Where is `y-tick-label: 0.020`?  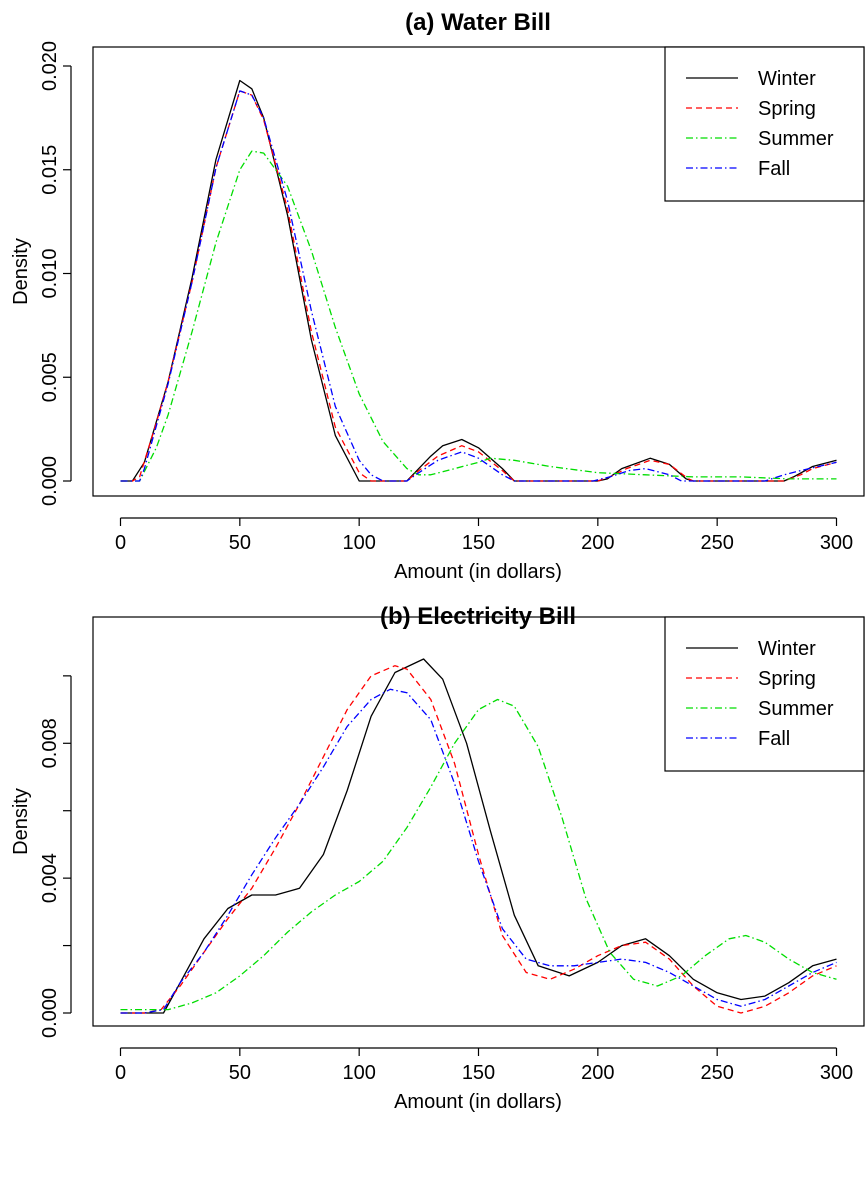 y-tick-label: 0.020 is located at coordinates (50, 66).